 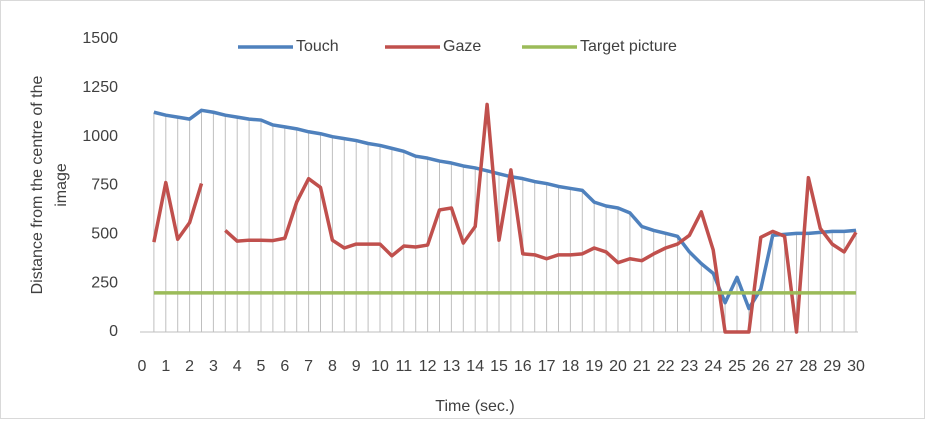 What do you see at coordinates (523, 366) in the screenshot?
I see `x-tick-label: 16` at bounding box center [523, 366].